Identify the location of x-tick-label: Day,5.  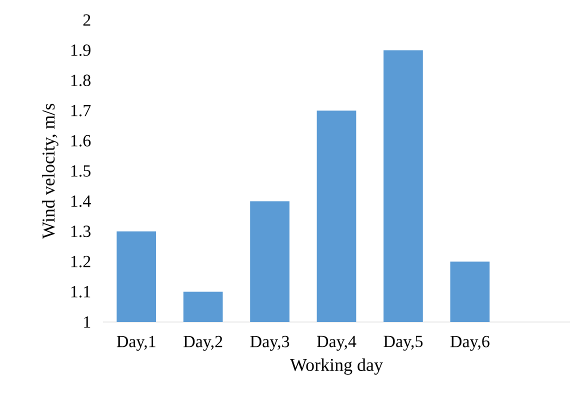
(403, 343).